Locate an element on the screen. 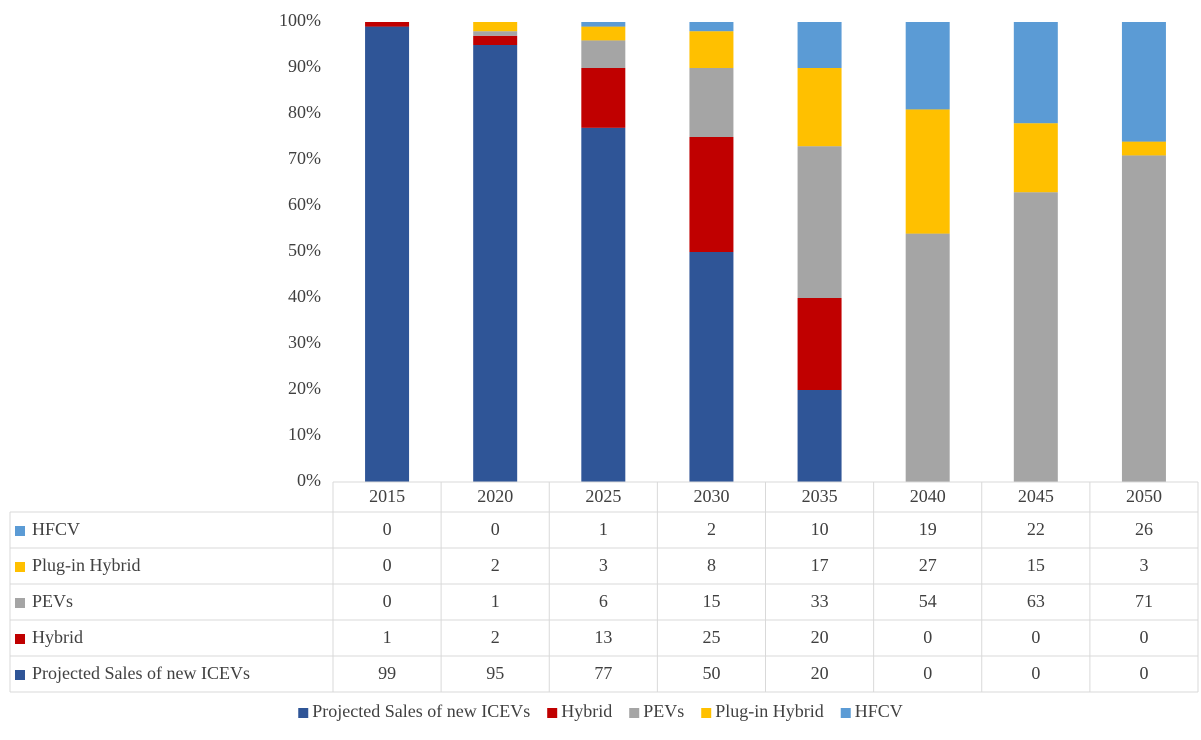  table-cell: 26 is located at coordinates (1144, 529).